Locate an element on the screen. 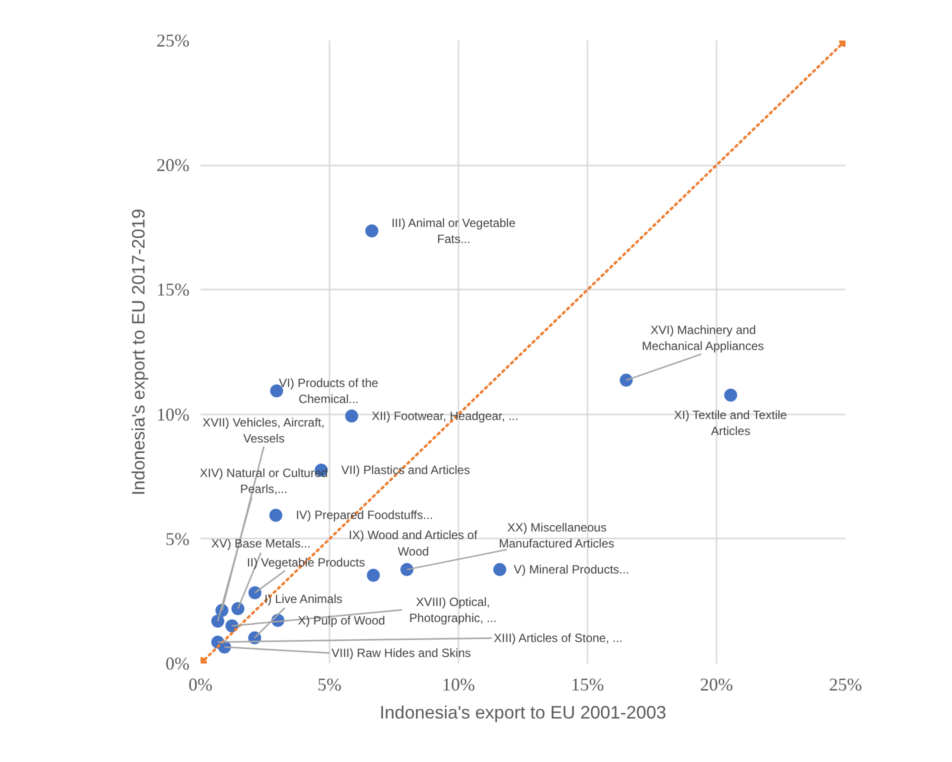 The height and width of the screenshot is (762, 952). annotation: XX) Miscellaneous Manufactured Articles is located at coordinates (556, 535).